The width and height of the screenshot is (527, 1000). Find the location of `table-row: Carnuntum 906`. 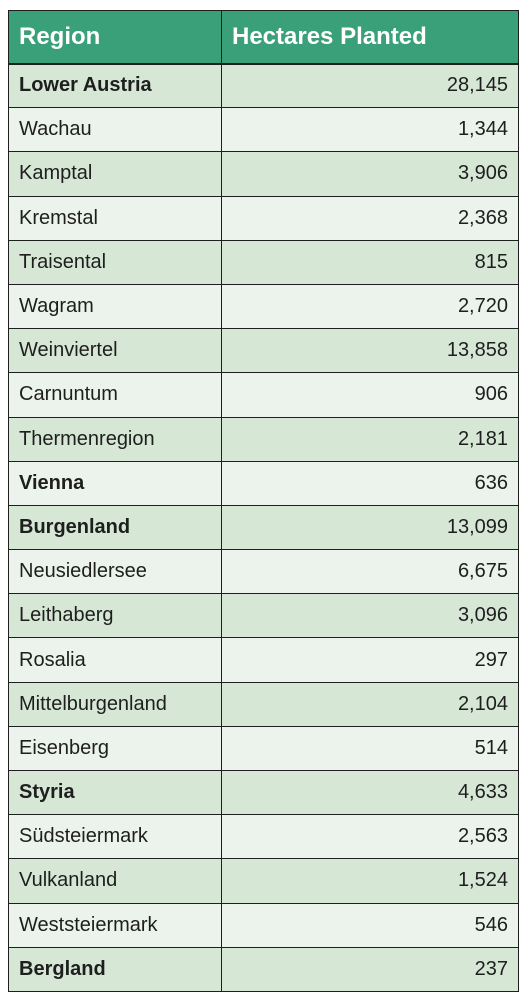

table-row: Carnuntum 906 is located at coordinates (263, 395).